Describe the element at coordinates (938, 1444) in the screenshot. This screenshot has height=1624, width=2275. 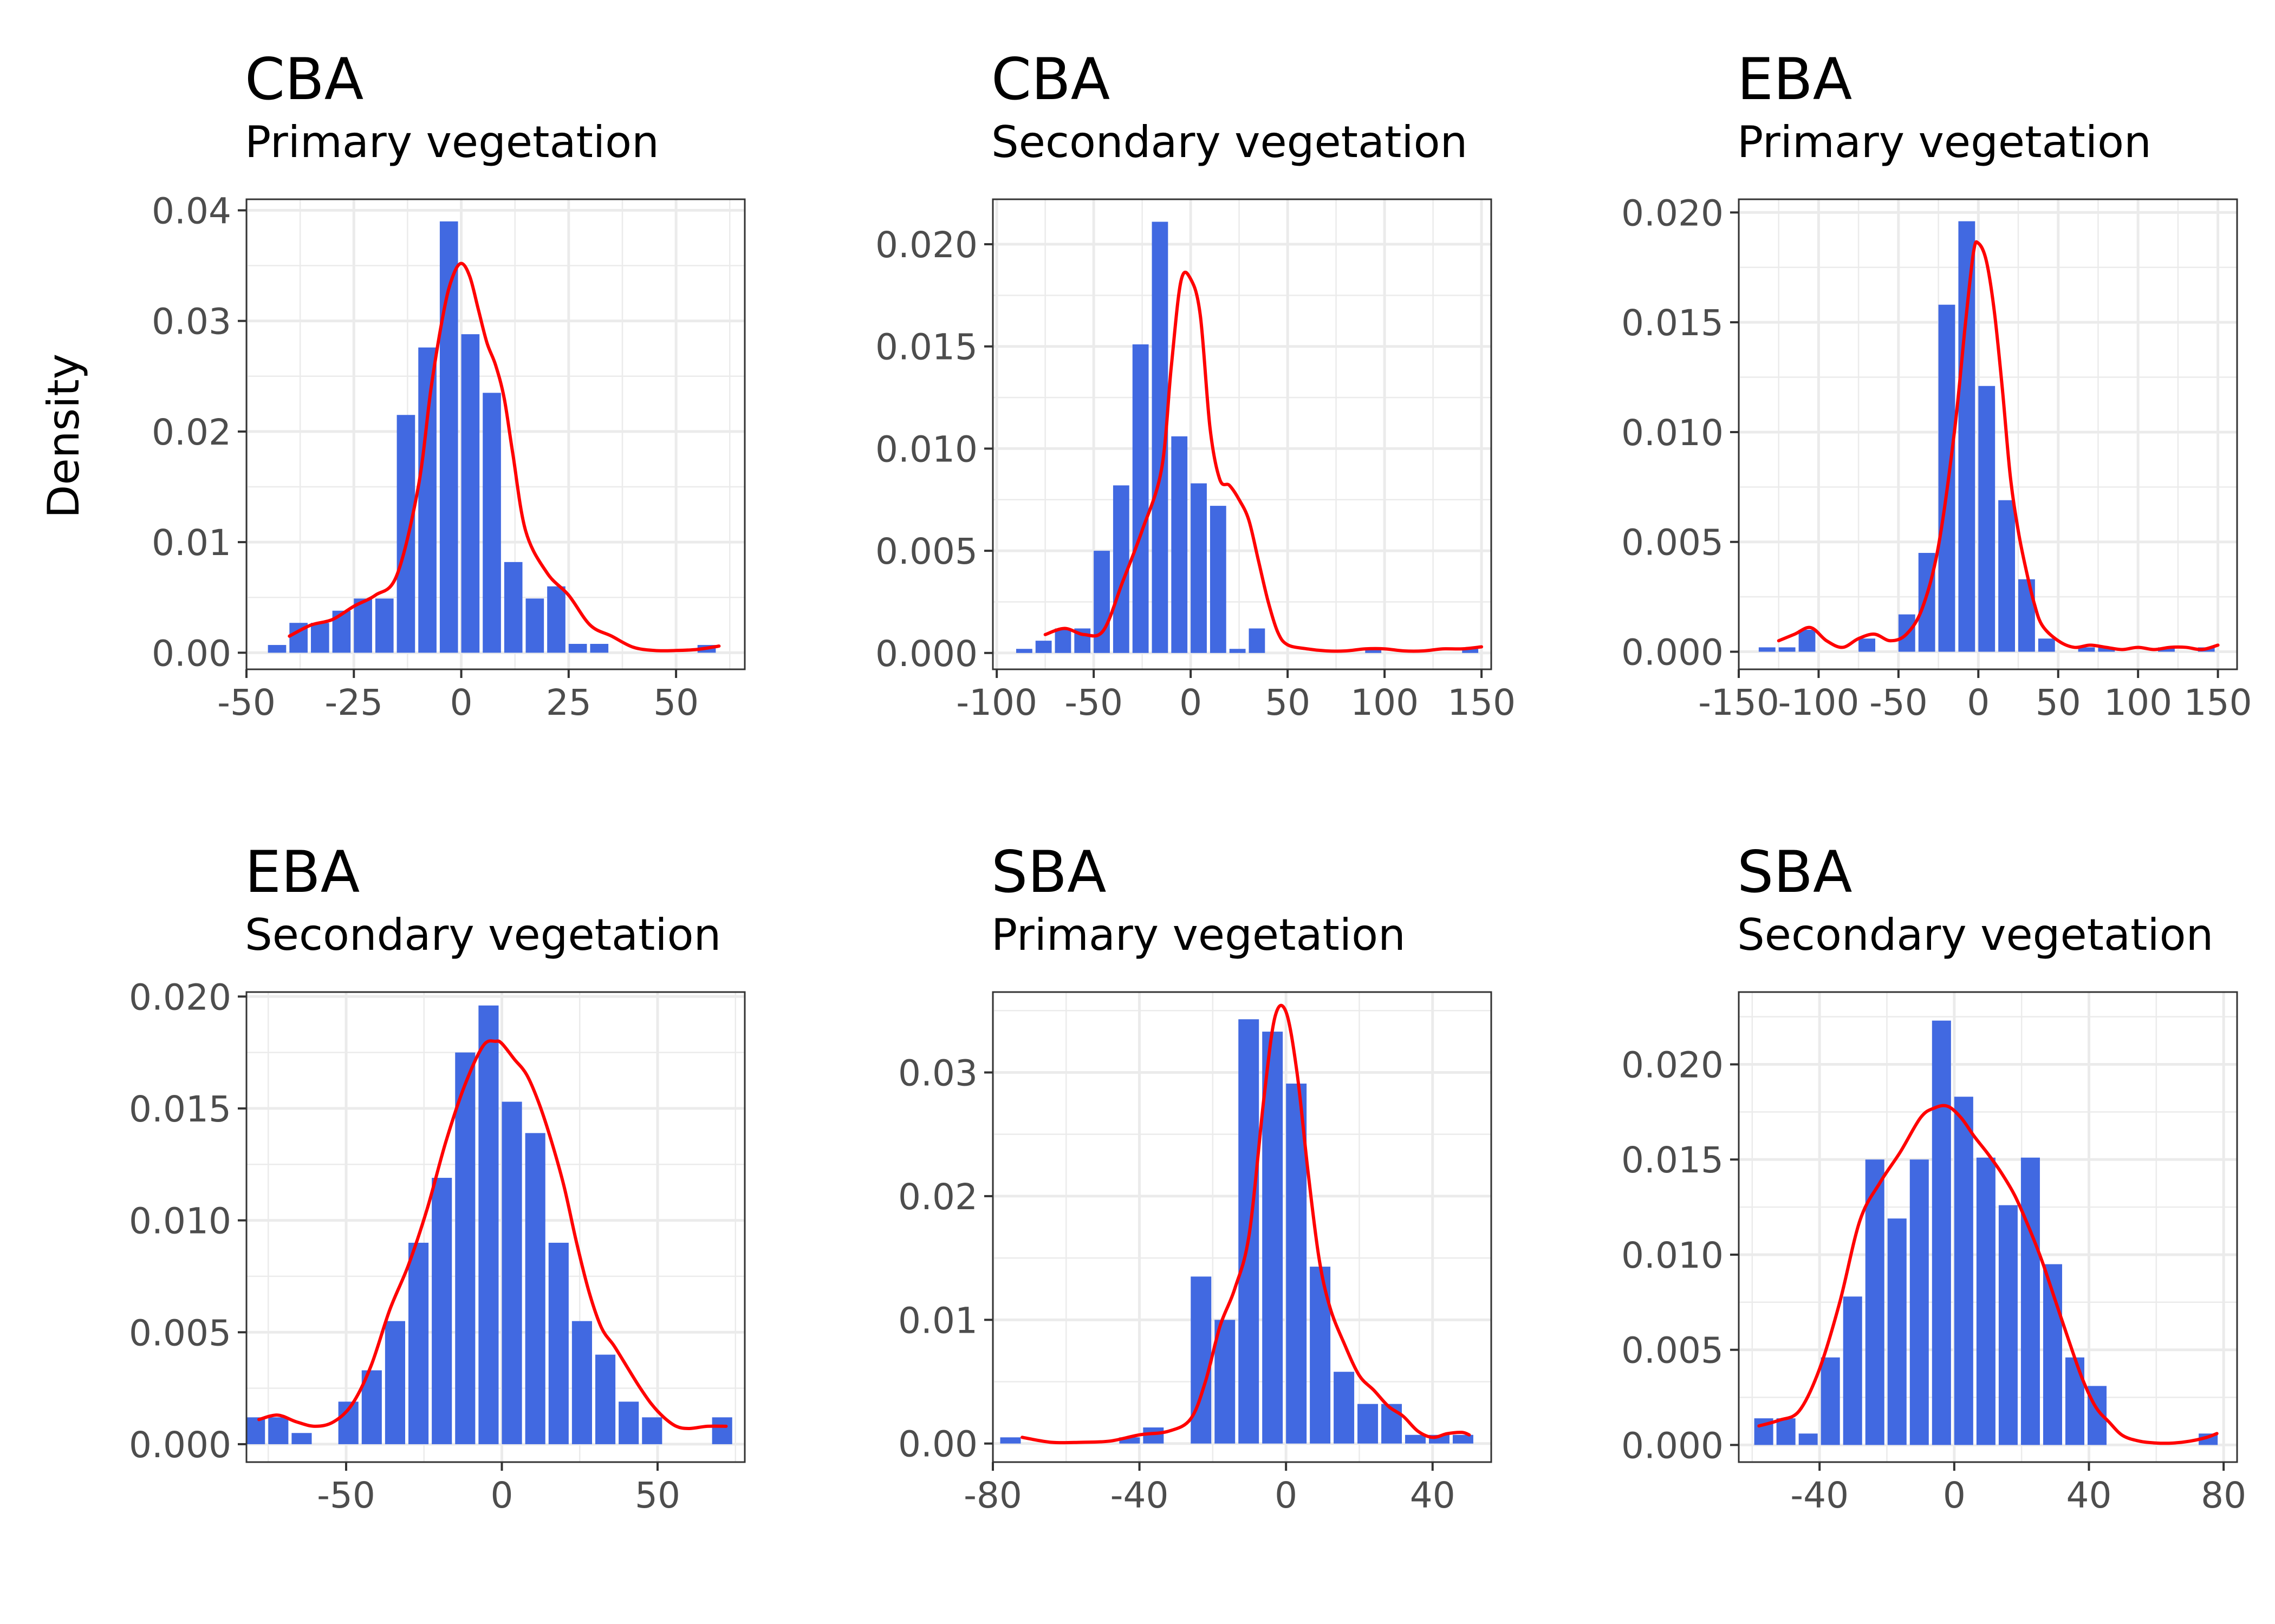
I see `y-tick-label: 0.00` at that location.